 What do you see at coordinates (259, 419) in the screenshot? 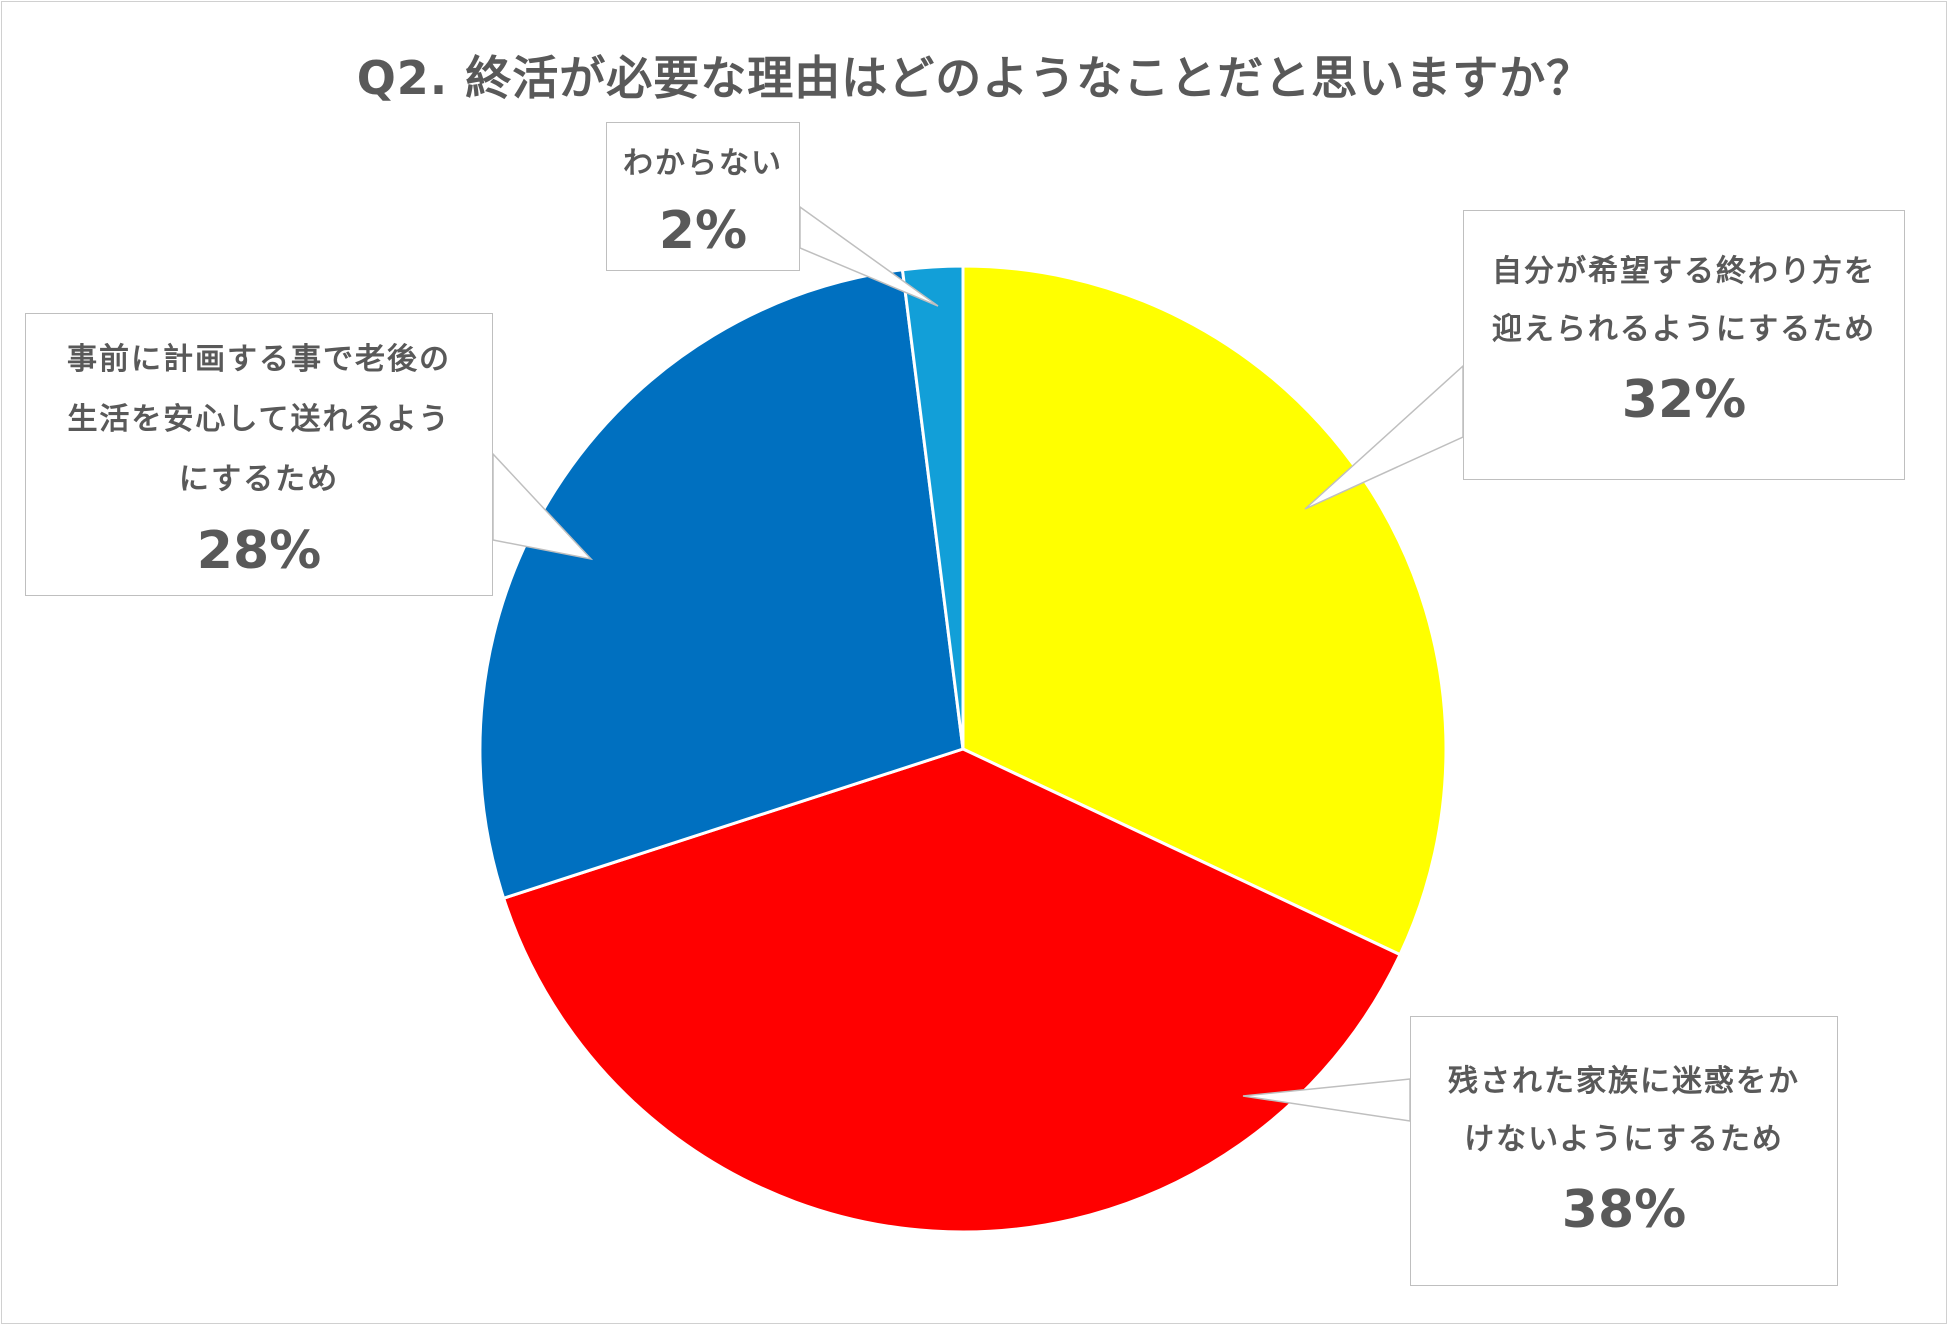
I see `slice-label-line: 生活を安心して送れるよう` at bounding box center [259, 419].